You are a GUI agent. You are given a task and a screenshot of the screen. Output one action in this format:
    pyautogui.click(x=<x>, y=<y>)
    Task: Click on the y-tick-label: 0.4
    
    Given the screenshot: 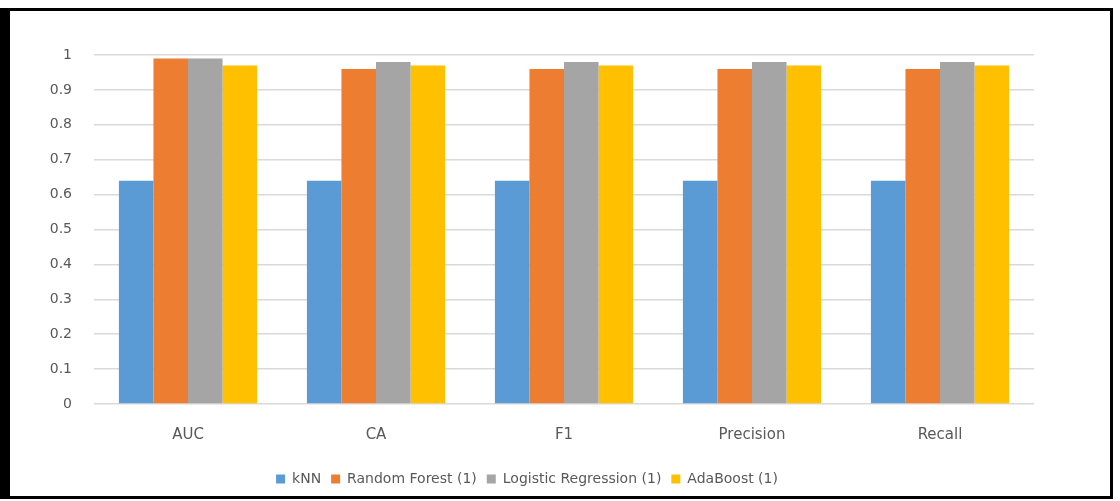 What is the action you would take?
    pyautogui.click(x=61, y=263)
    